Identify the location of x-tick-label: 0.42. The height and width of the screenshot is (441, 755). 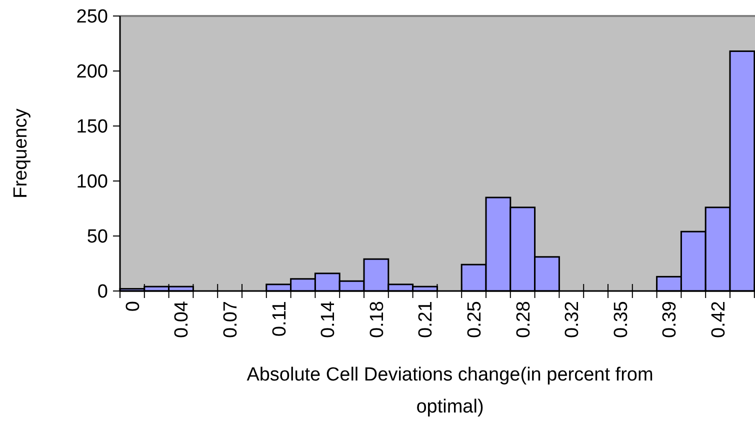
(719, 319).